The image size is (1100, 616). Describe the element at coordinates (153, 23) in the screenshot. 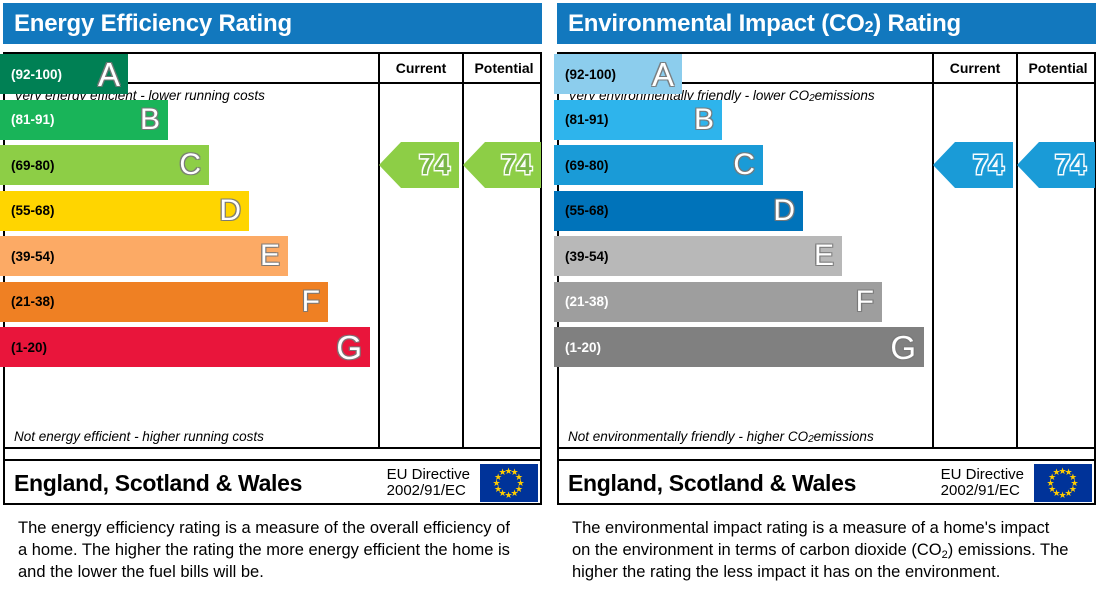

I see `panel-title-text: Energy Efficiency Rating` at that location.